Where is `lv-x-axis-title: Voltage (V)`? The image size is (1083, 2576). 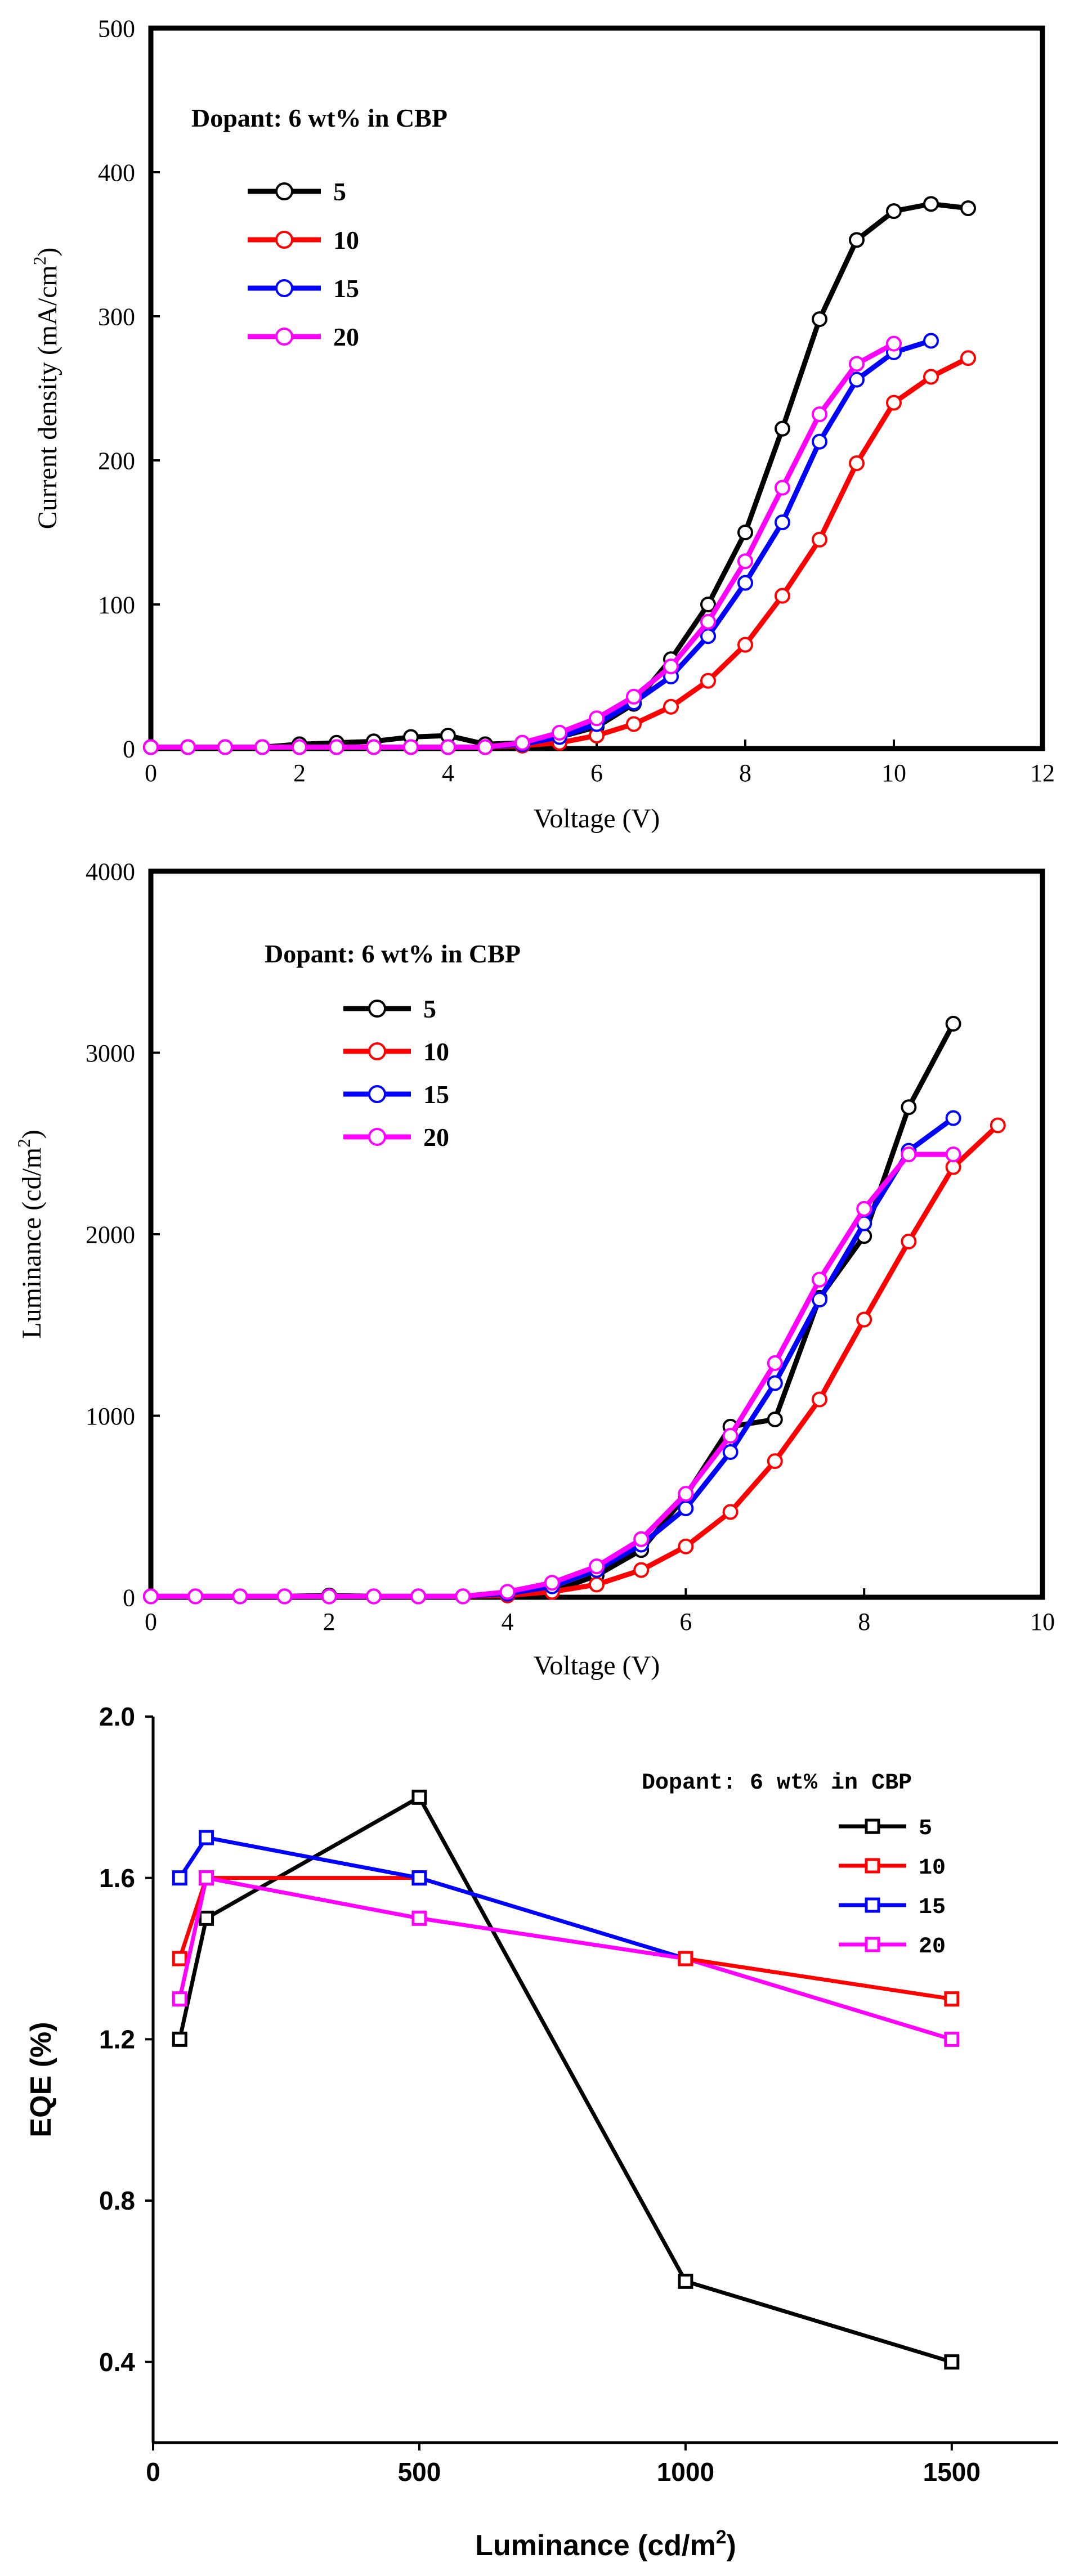
lv-x-axis-title: Voltage (V) is located at coordinates (597, 1666).